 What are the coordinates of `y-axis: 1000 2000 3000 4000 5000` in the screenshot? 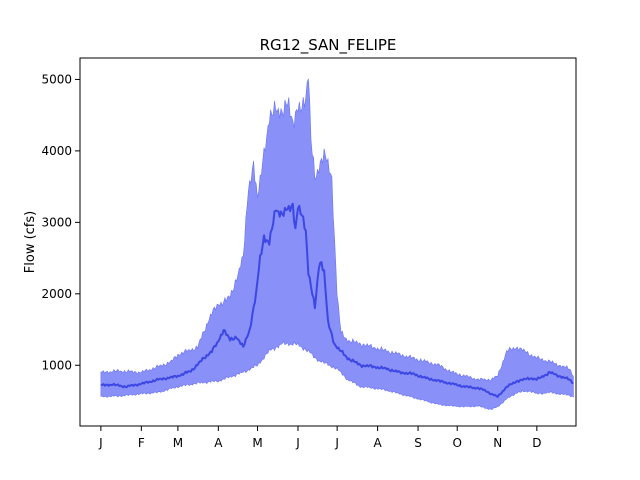 It's located at (60, 222).